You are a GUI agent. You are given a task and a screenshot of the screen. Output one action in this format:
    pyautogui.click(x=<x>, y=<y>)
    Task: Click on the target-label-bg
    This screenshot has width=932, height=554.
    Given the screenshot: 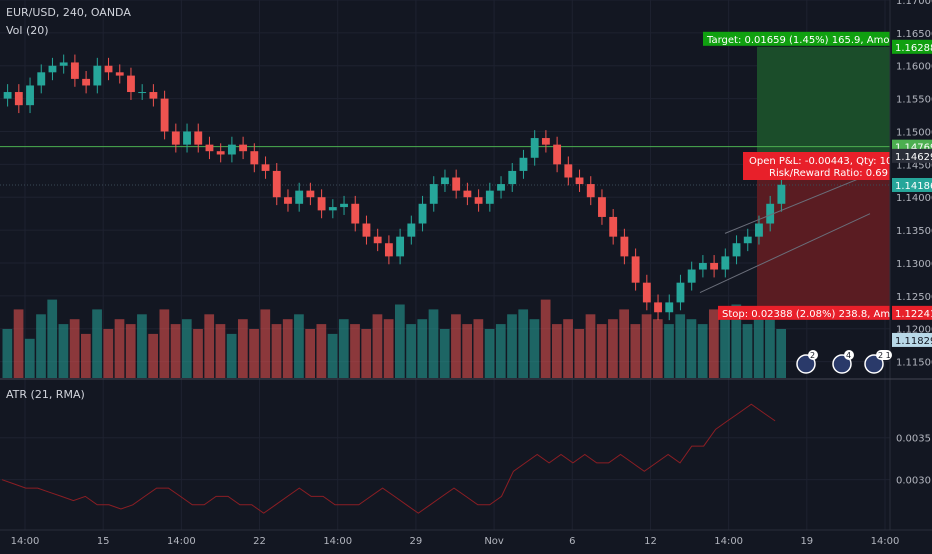 What is the action you would take?
    pyautogui.click(x=798, y=38)
    